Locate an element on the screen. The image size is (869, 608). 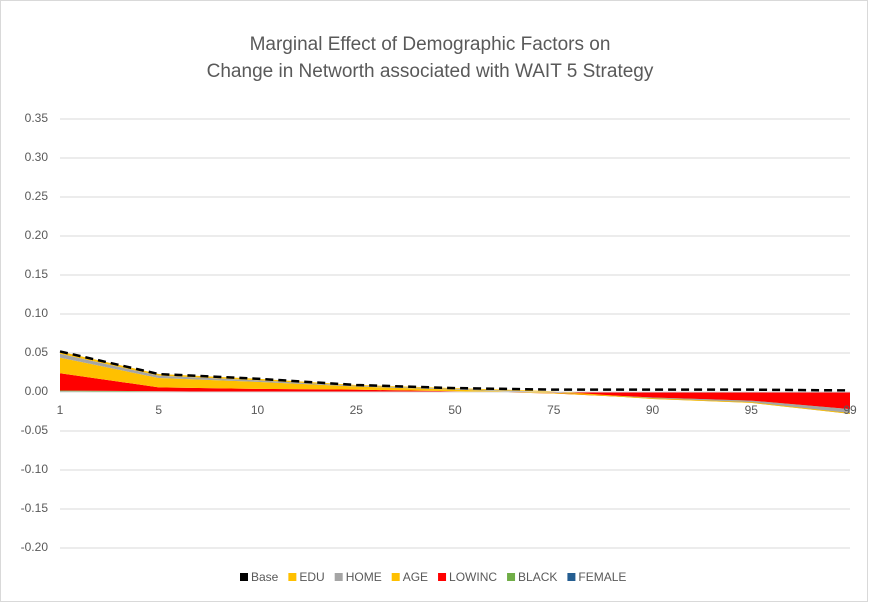
x-tick-label: 75 is located at coordinates (554, 410).